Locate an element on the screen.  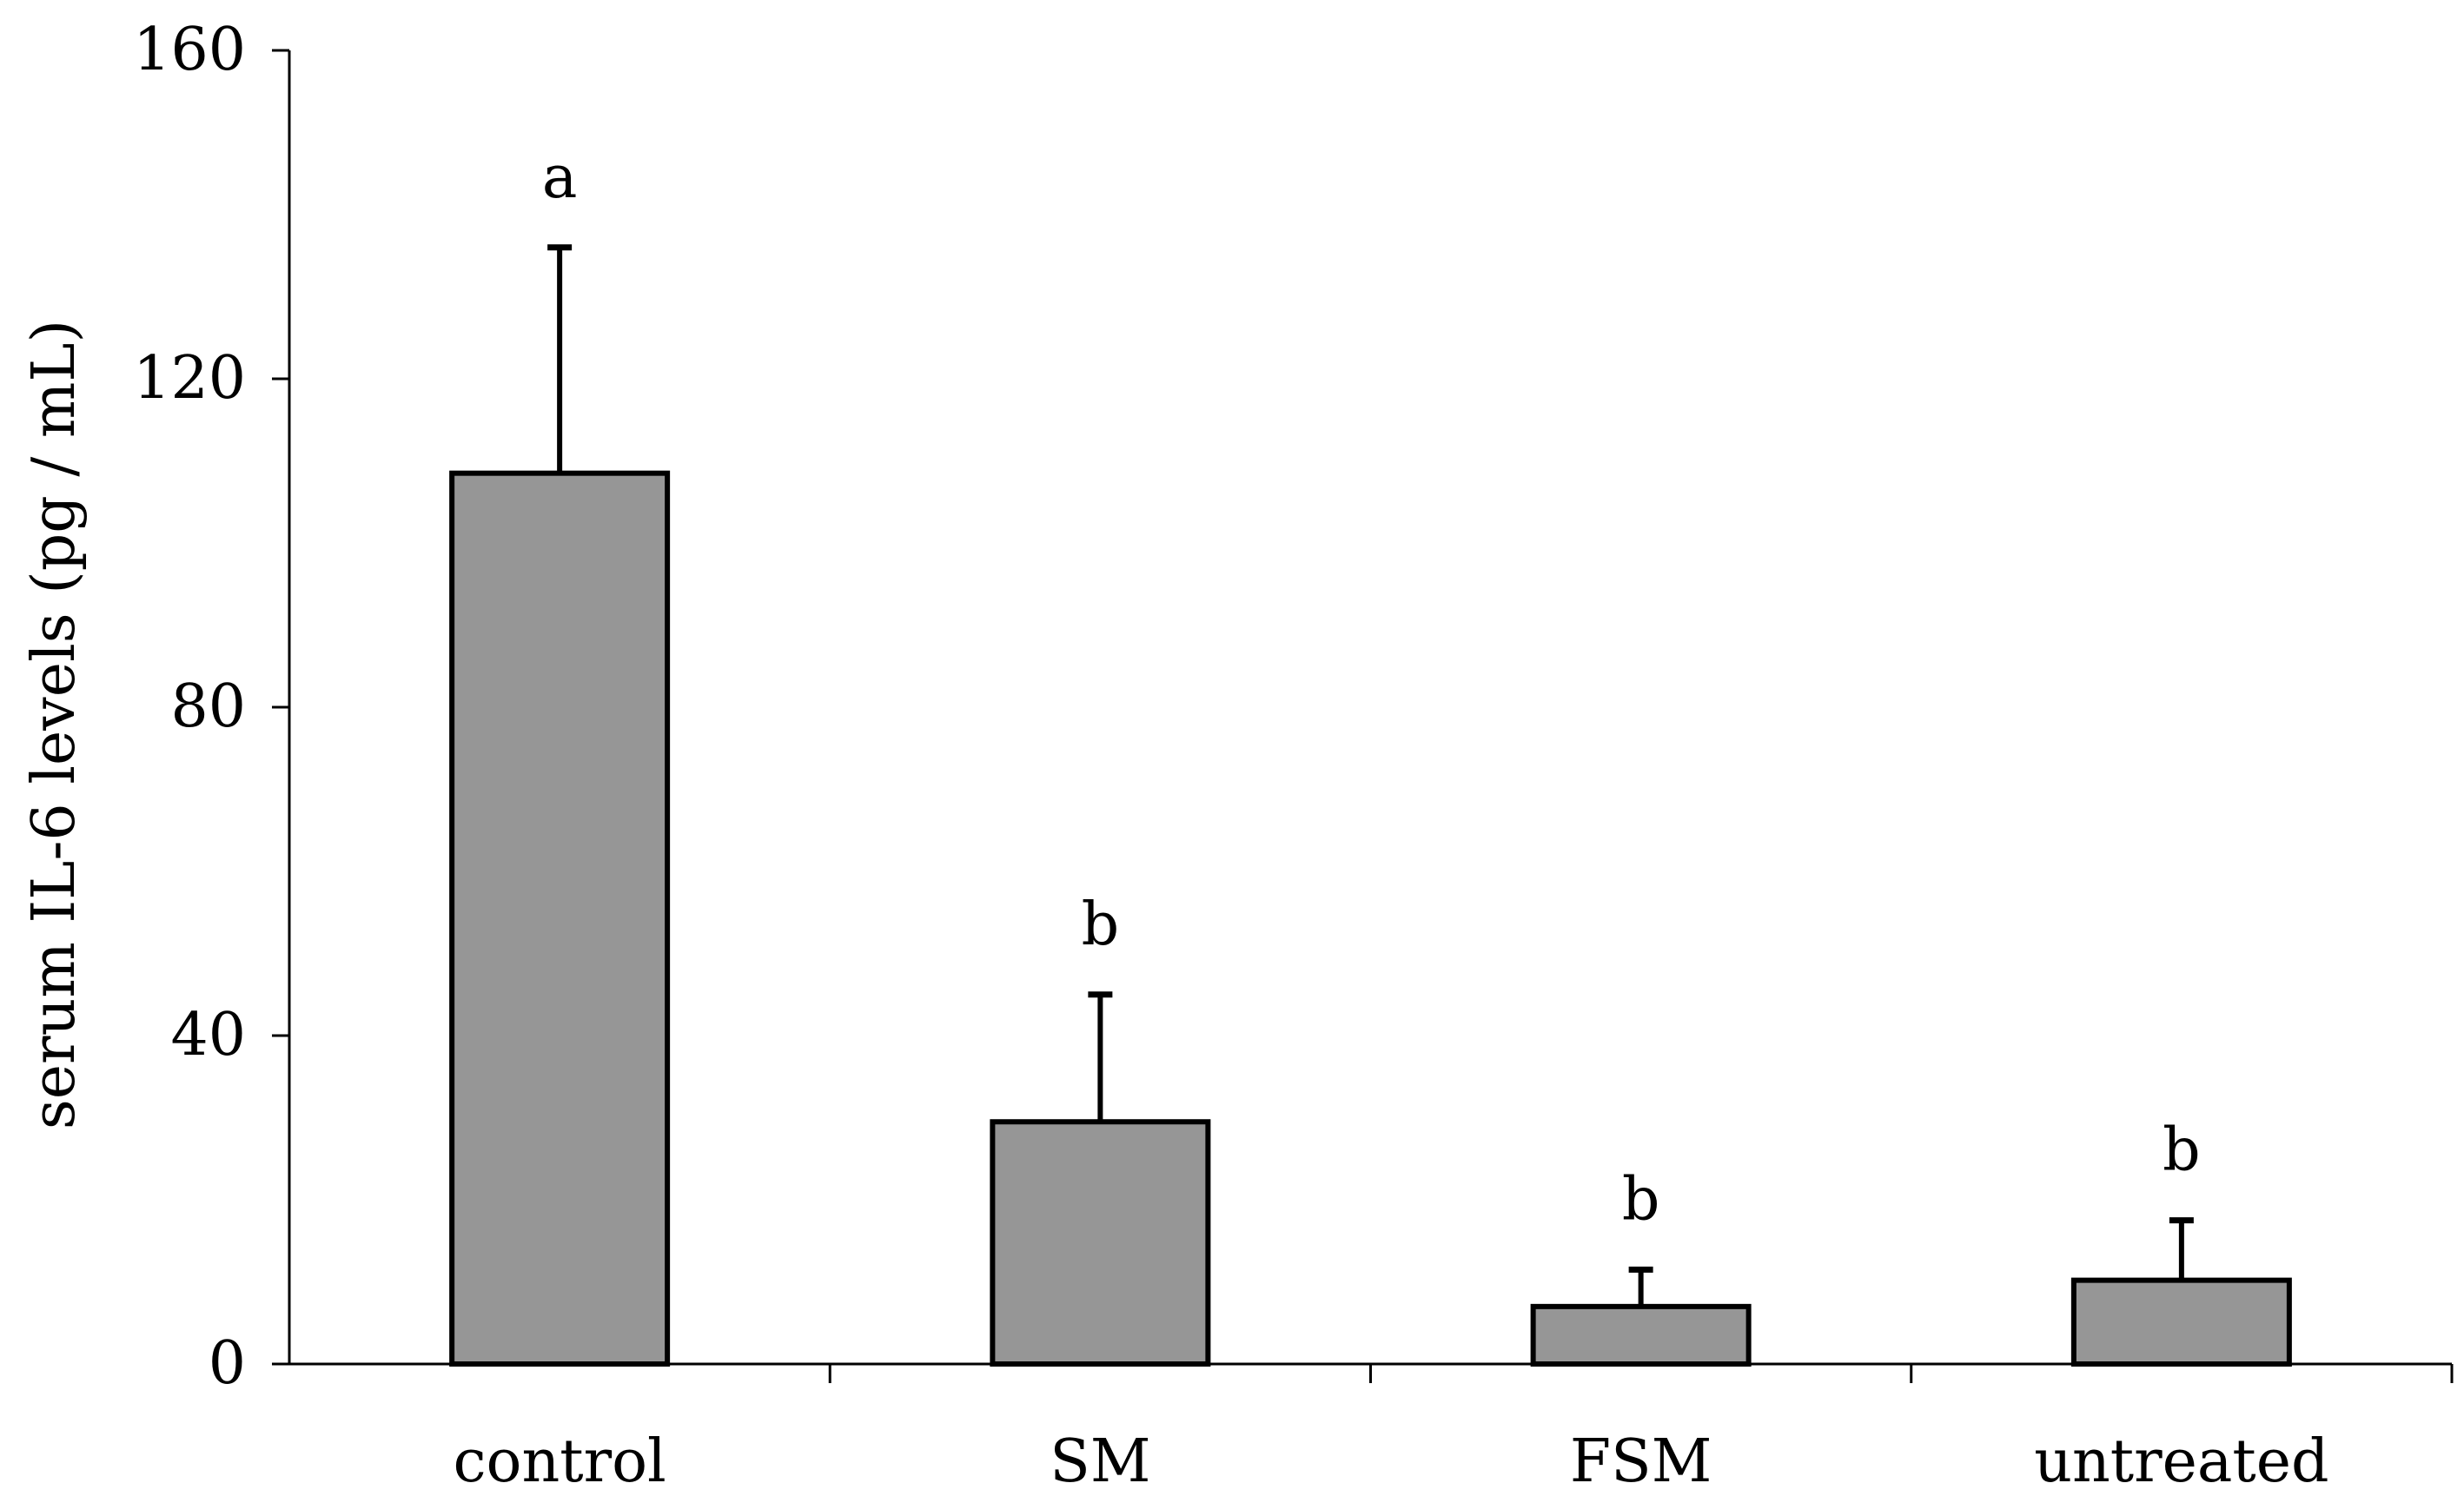
category-label-SM: SM is located at coordinates (1100, 1461).